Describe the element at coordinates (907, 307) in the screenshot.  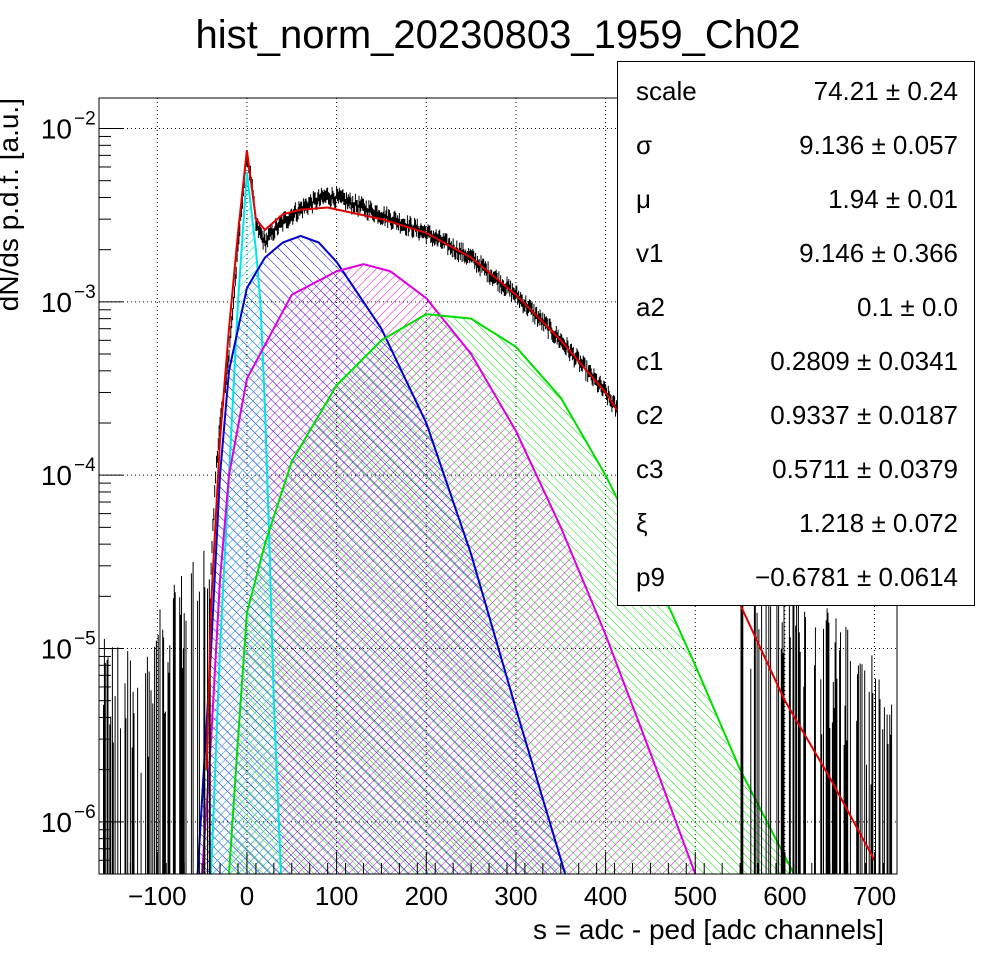
I see `fit-parameter-value: 0.1 ± 0.0` at that location.